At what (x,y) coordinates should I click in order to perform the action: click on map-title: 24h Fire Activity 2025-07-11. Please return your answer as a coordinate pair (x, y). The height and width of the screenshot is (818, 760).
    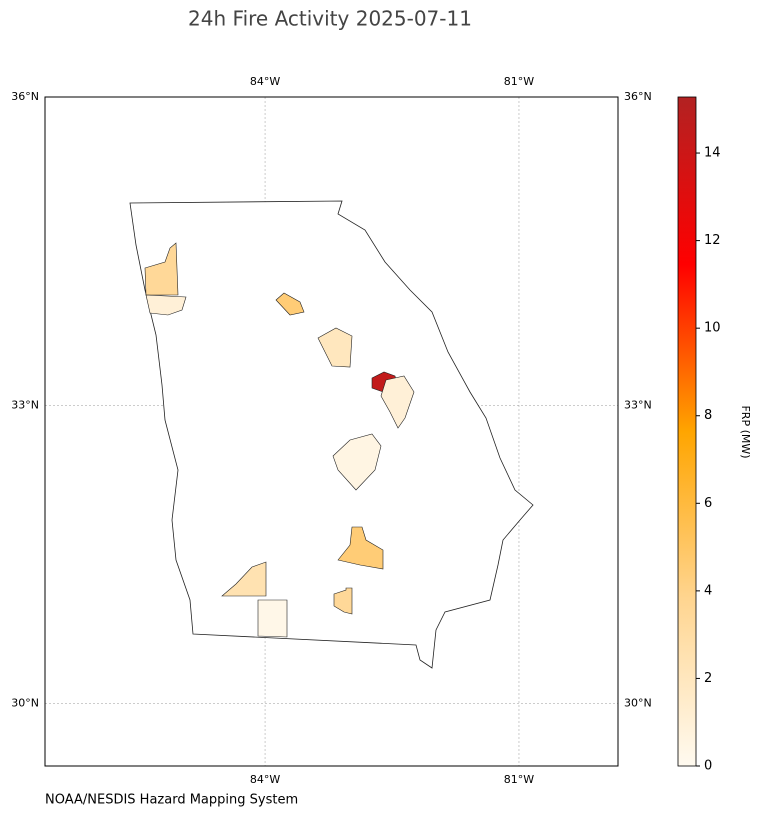
    Looking at the image, I should click on (330, 19).